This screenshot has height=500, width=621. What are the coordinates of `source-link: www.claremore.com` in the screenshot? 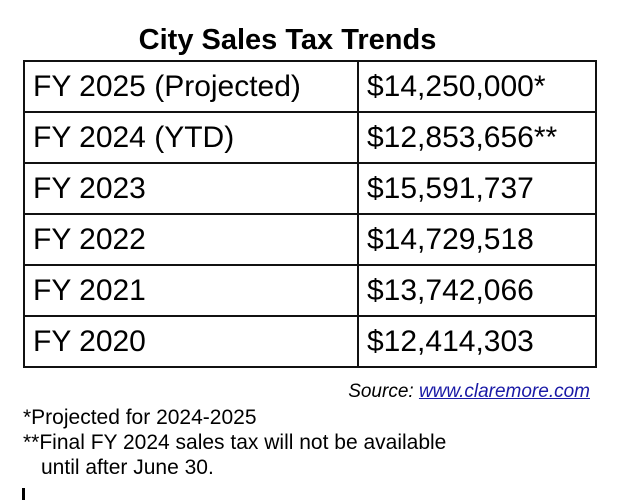 It's located at (504, 391).